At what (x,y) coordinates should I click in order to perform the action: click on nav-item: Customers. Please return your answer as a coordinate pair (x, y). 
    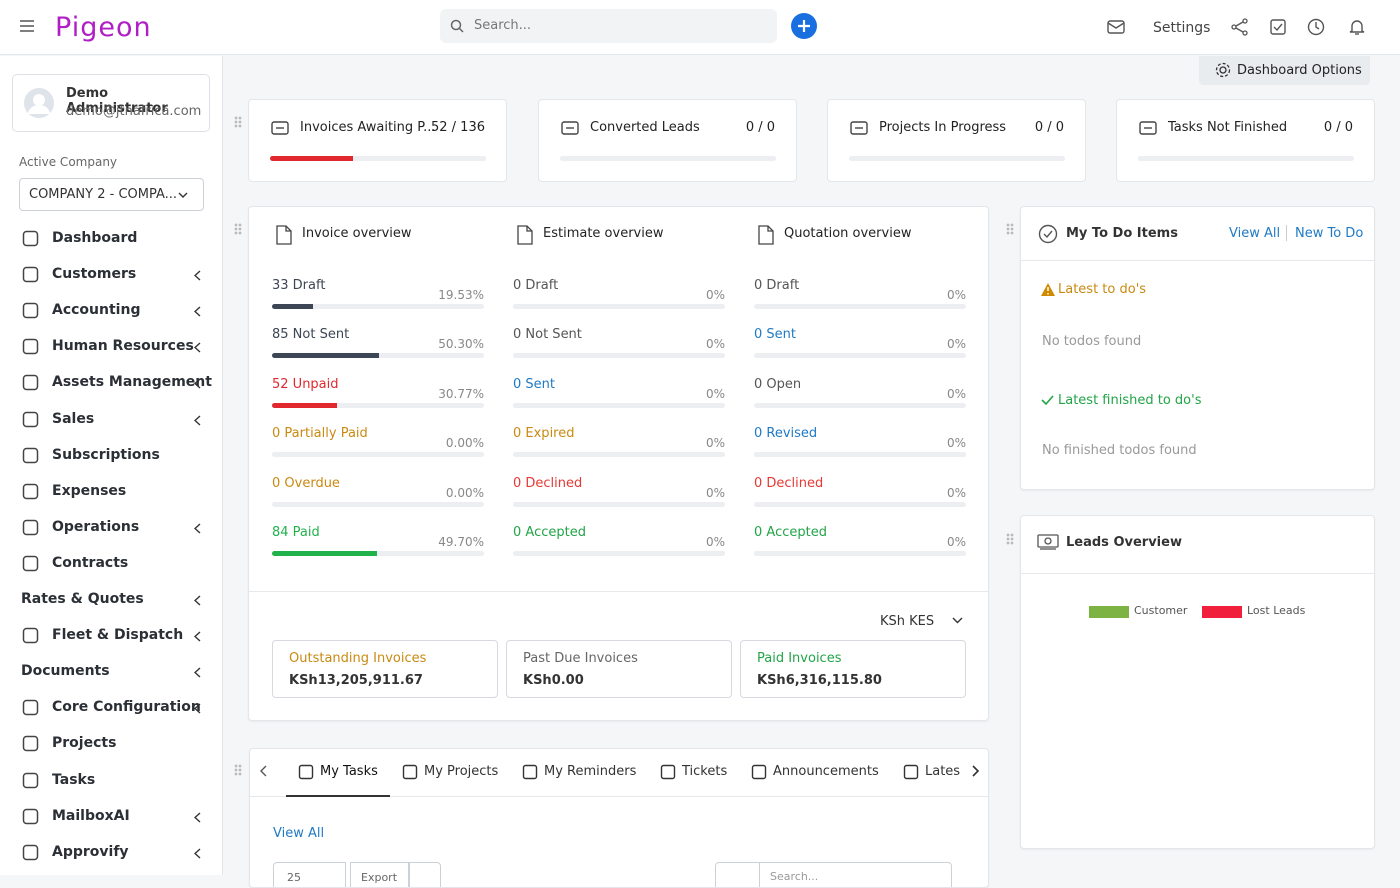
    Looking at the image, I should click on (111, 274).